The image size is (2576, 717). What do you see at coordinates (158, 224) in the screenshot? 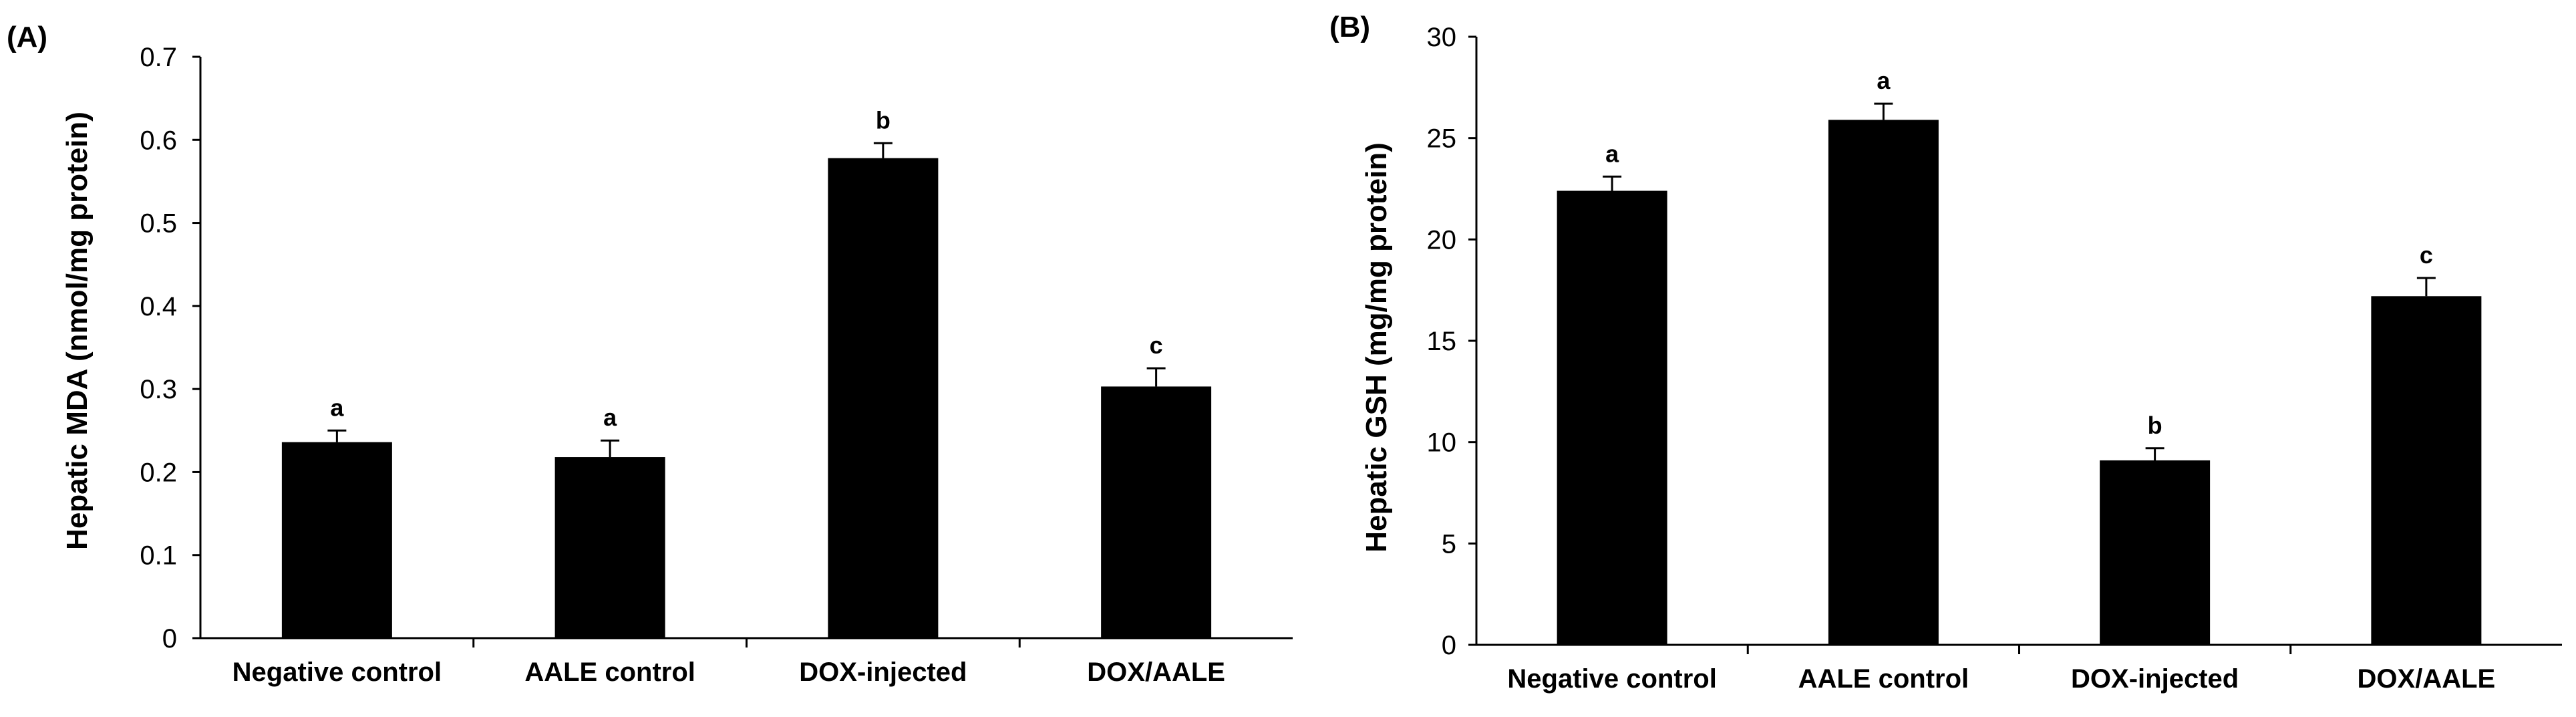
I see `y-tick-label-a: 0.5` at bounding box center [158, 224].